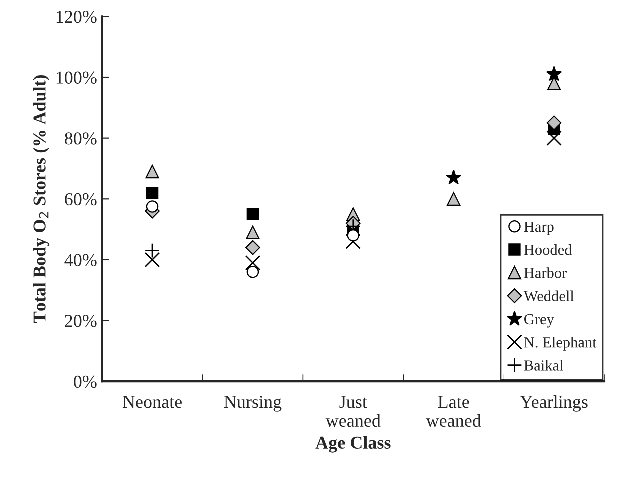 Image resolution: width=620 pixels, height=477 pixels. I want to click on y-axis-title: Total Body O$_{2}$ Stores (% Adult), so click(41, 199).